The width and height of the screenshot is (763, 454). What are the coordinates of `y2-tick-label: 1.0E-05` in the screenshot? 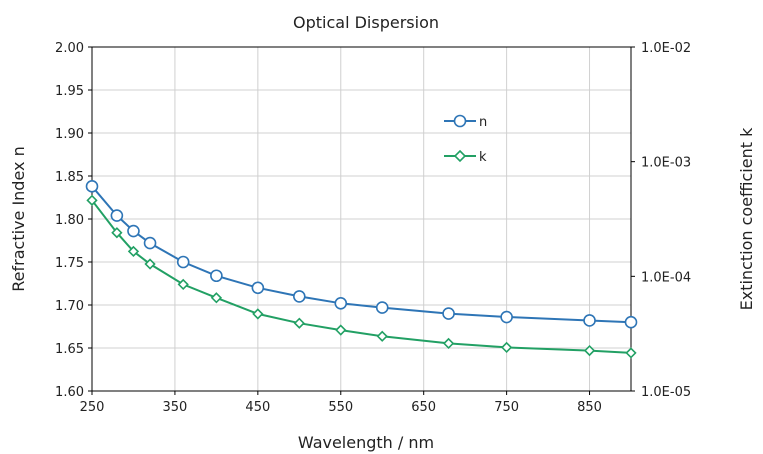 It's located at (666, 392).